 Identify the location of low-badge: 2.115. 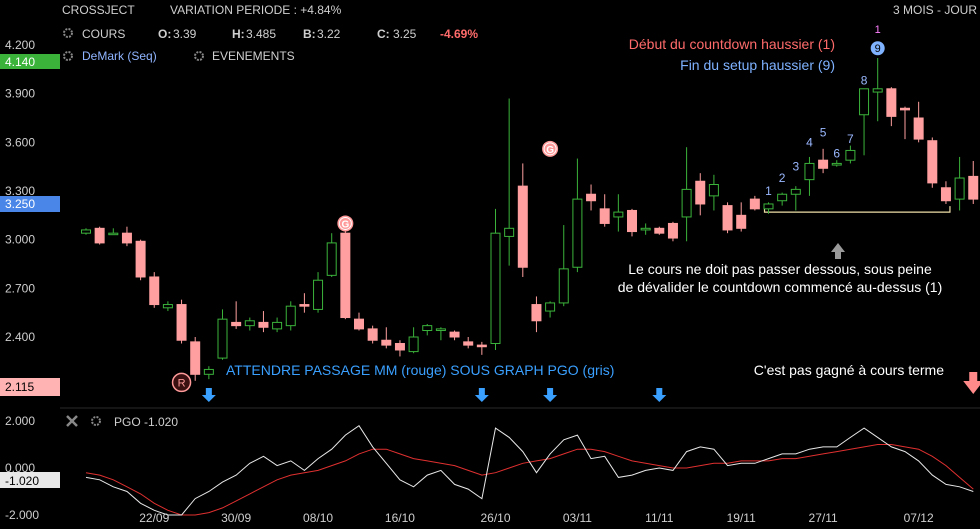
(30, 387).